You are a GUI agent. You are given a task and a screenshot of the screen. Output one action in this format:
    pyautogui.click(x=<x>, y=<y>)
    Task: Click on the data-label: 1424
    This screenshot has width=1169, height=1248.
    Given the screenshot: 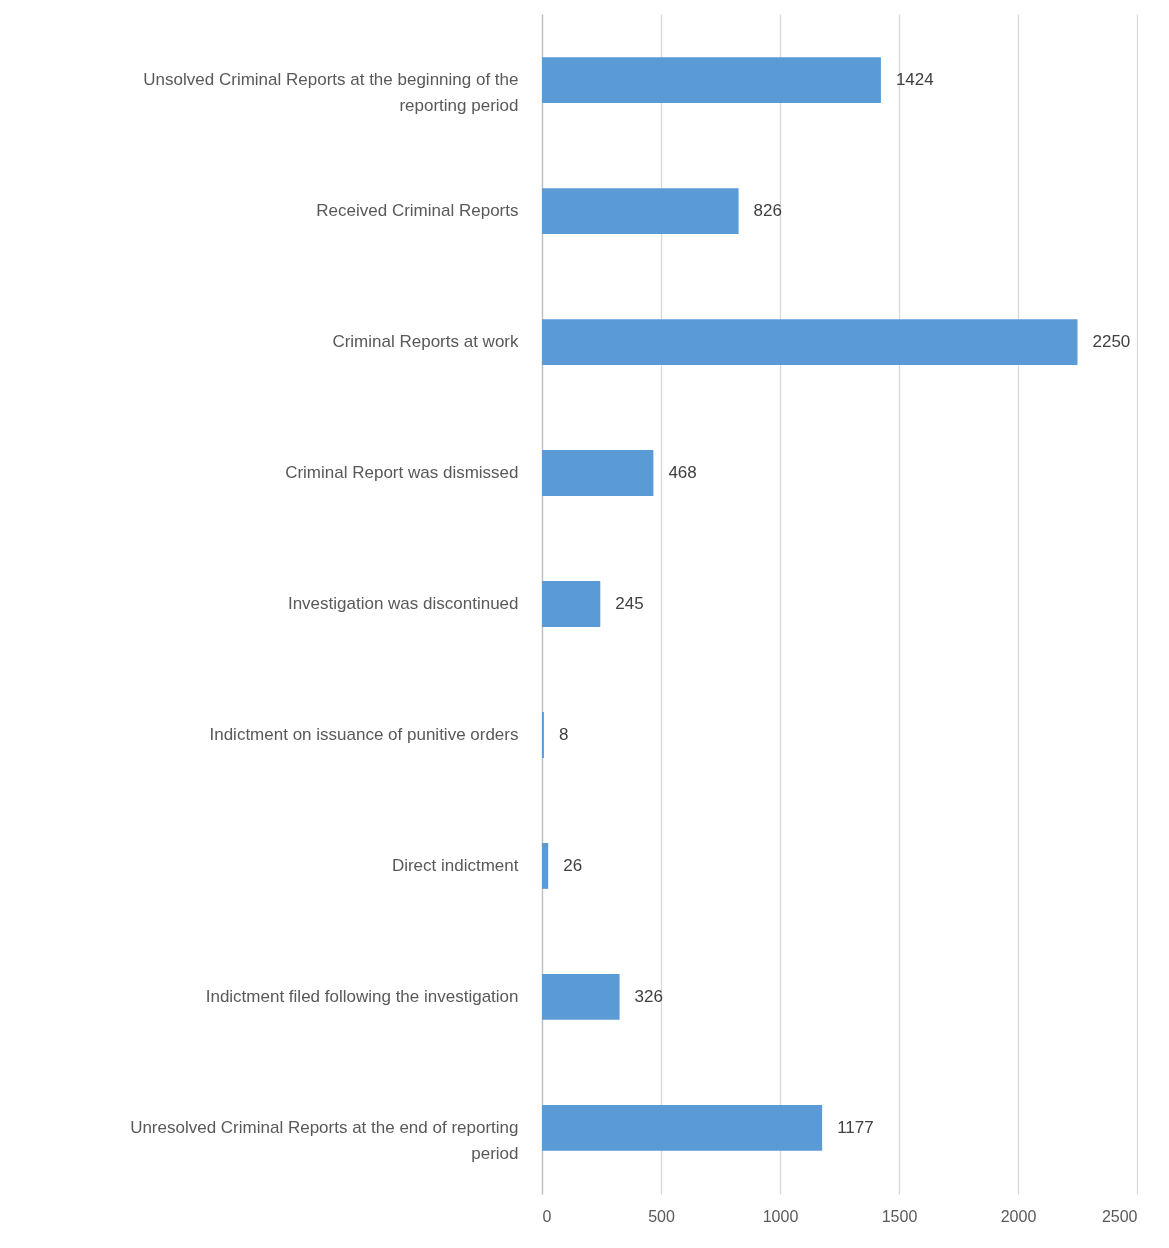 What is the action you would take?
    pyautogui.click(x=914, y=80)
    